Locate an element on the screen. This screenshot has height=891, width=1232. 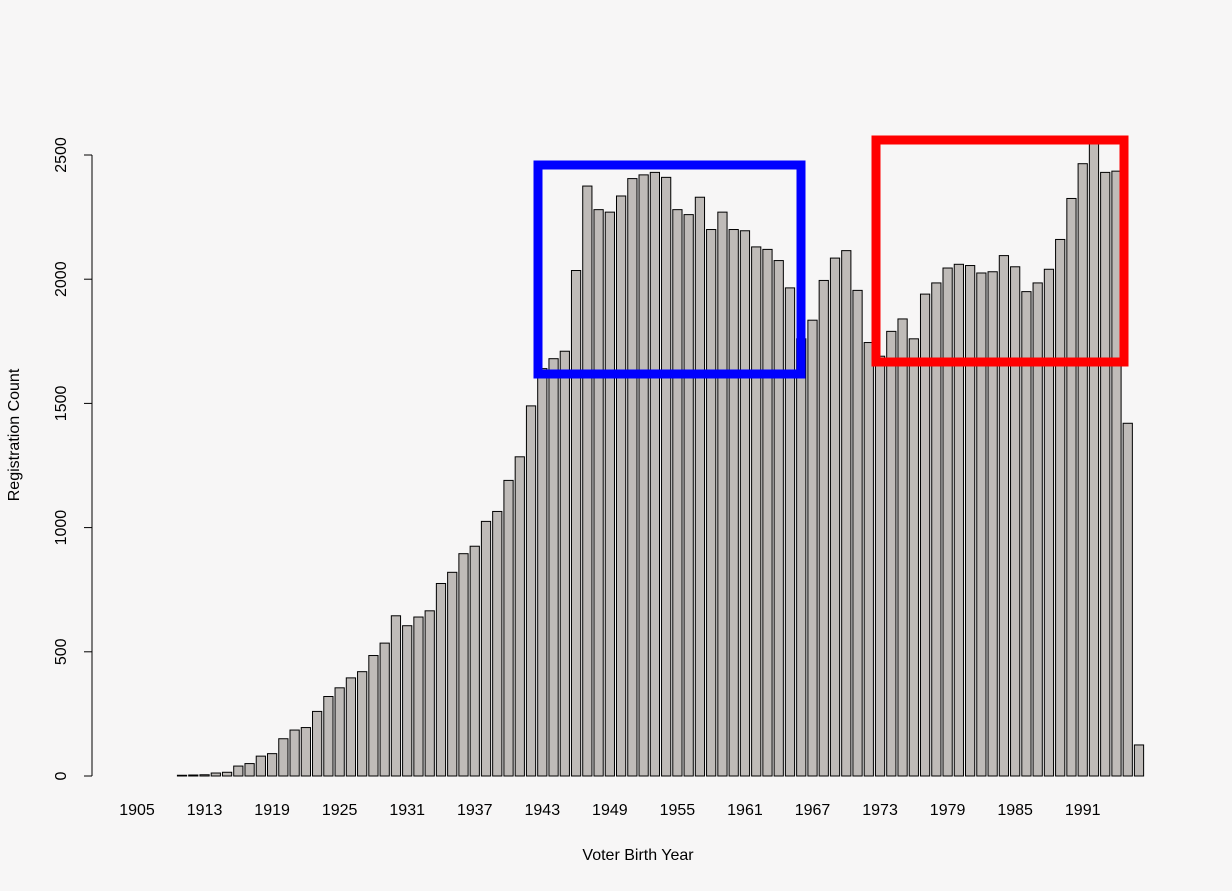
y-tick-label: 2000 is located at coordinates (61, 279).